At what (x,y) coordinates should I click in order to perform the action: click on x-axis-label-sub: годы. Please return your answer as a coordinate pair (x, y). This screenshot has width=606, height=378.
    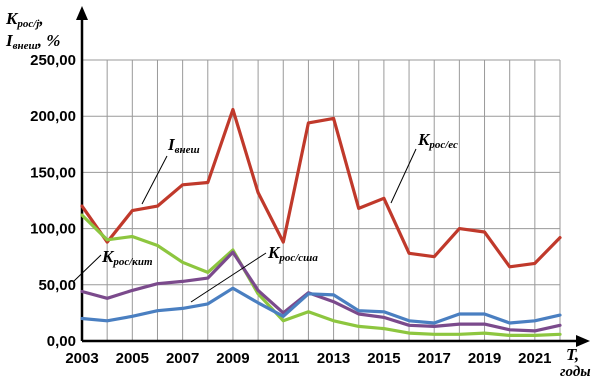
    Looking at the image, I should click on (575, 371).